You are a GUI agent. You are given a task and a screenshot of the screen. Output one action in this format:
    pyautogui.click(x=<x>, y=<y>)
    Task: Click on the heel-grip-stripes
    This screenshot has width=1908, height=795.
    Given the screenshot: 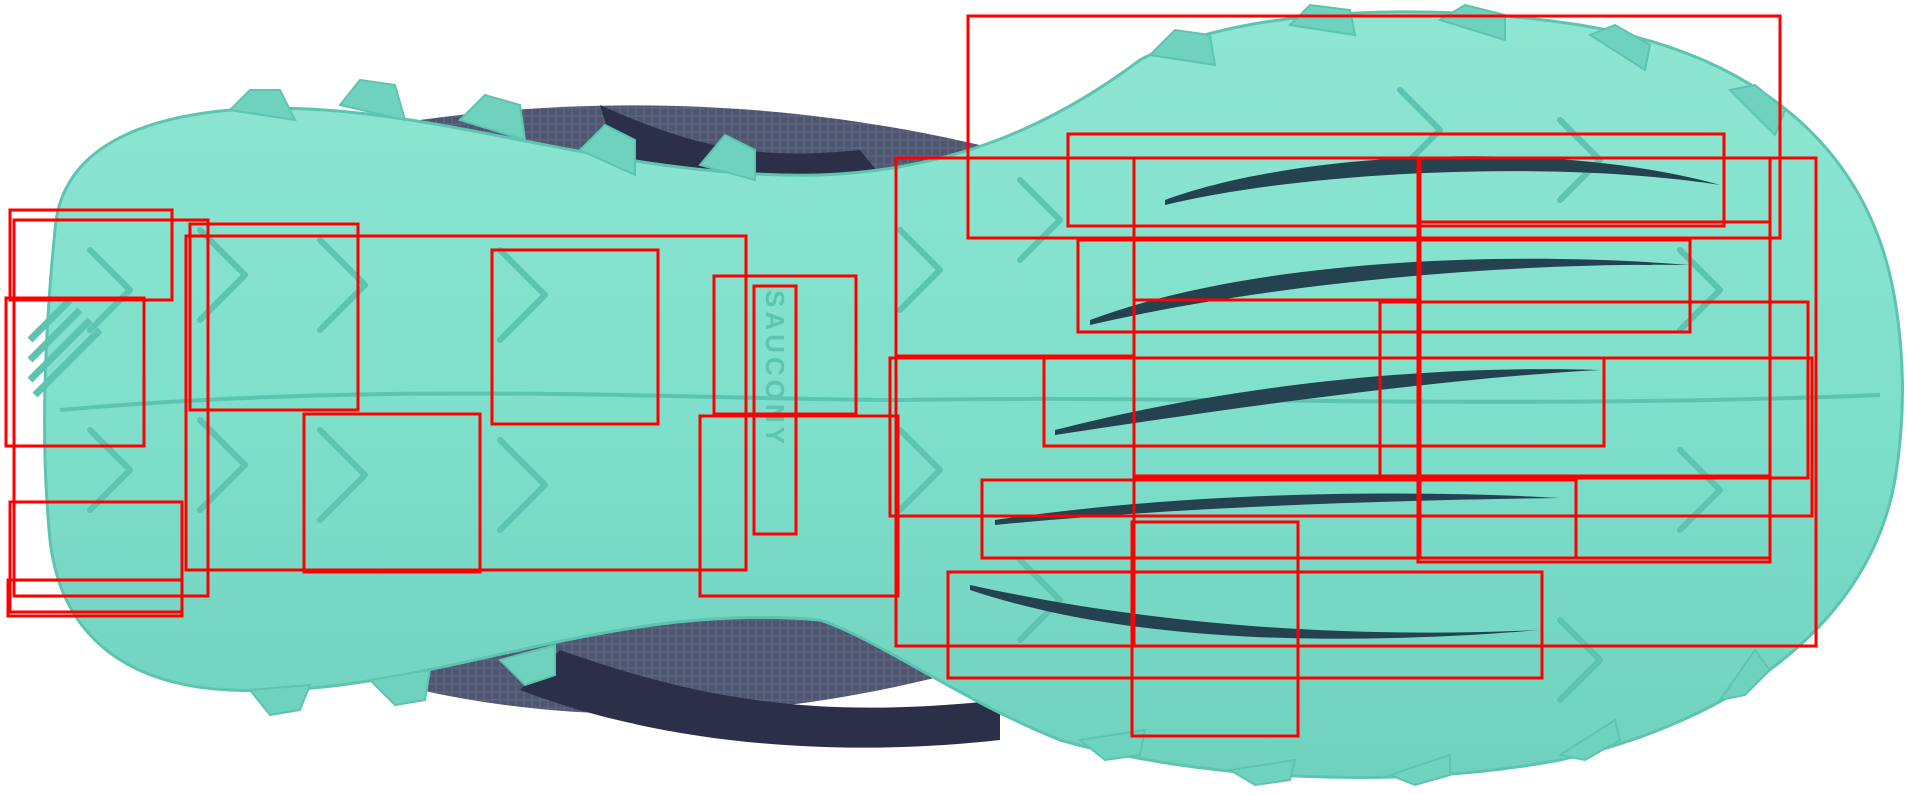 What is the action you would take?
    pyautogui.click(x=65, y=347)
    